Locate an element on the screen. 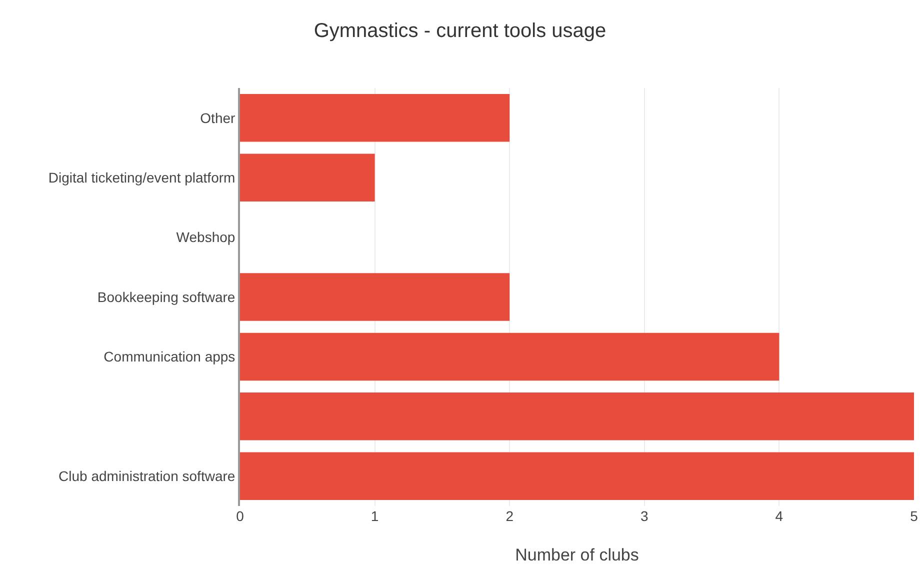  y-tick-label: Communication apps is located at coordinates (170, 356).